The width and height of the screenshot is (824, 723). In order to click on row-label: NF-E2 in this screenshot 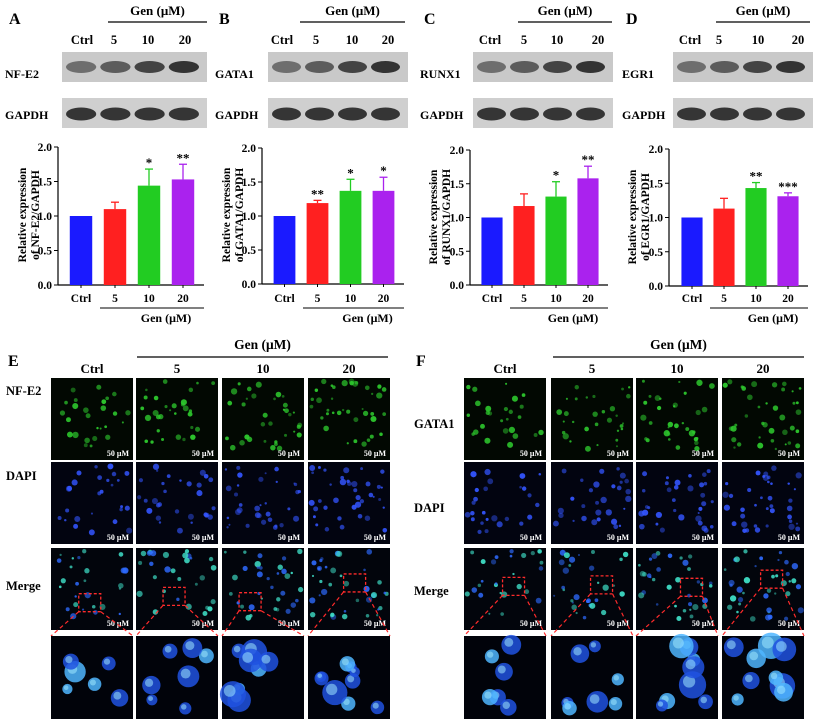, I will do `click(23, 391)`.